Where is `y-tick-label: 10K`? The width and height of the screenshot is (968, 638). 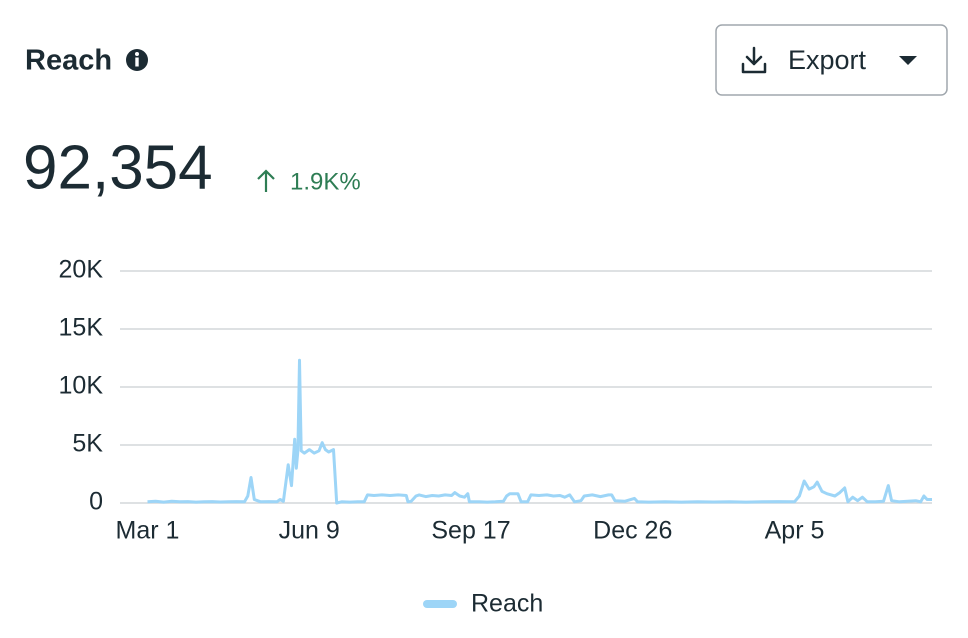
y-tick-label: 10K is located at coordinates (81, 386).